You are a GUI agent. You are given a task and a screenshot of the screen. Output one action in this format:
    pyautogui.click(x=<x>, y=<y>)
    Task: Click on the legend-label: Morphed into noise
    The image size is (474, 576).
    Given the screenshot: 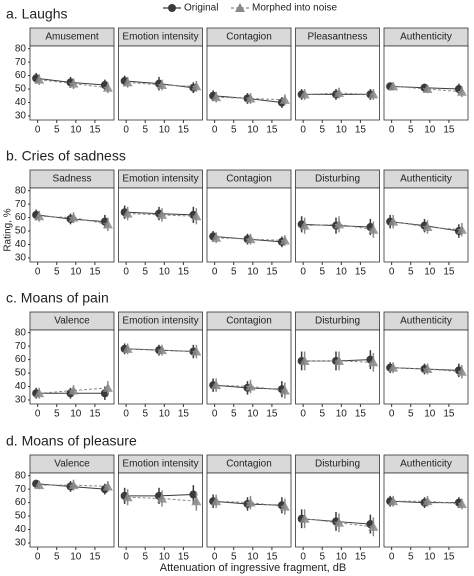 What is the action you would take?
    pyautogui.click(x=294, y=8)
    